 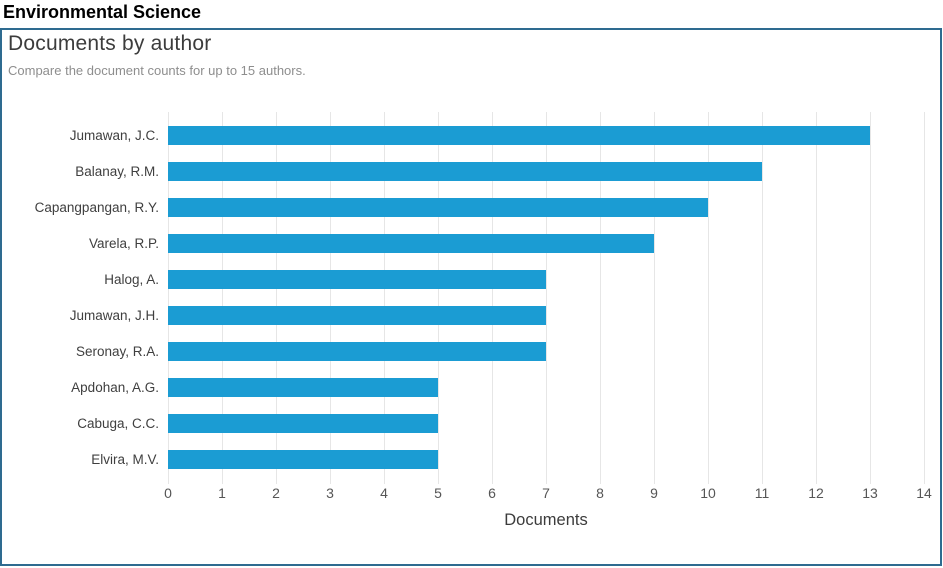 I want to click on y-axis-label: Balanay, R.M., so click(x=117, y=171).